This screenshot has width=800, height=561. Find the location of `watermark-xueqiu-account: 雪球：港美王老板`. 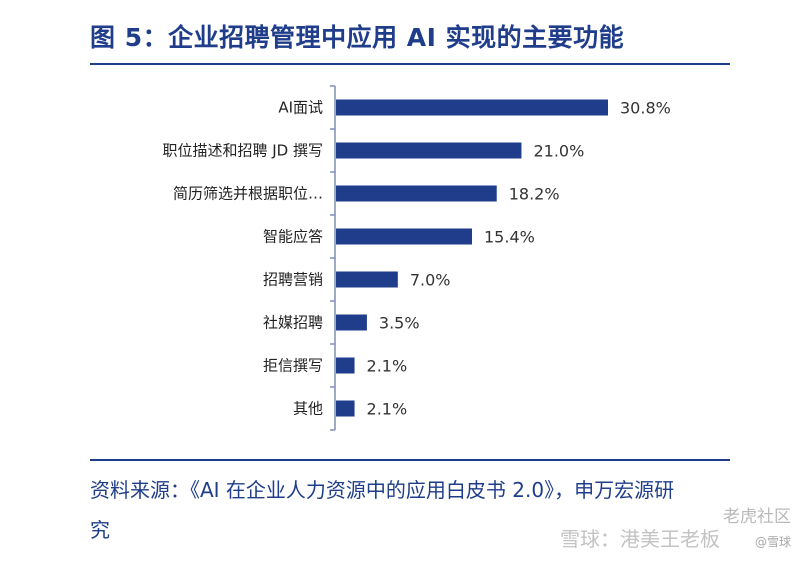

watermark-xueqiu-account: 雪球：港美王老板 is located at coordinates (640, 539).